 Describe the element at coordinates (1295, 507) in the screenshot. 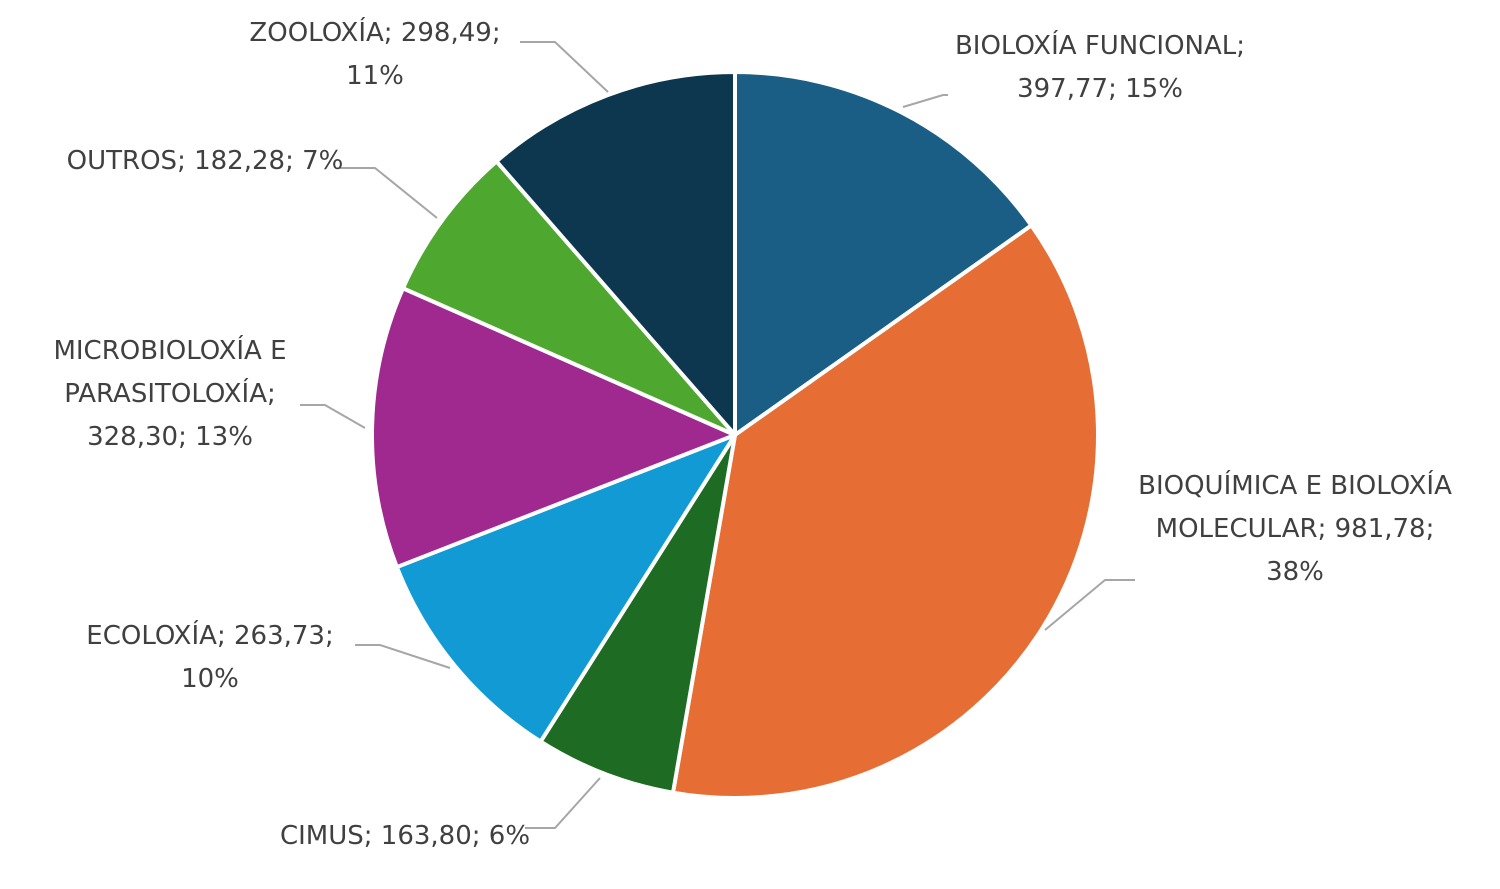

I see `category-name: BIOQUÍMICA E BIOLOXÍA MOLECULAR` at that location.